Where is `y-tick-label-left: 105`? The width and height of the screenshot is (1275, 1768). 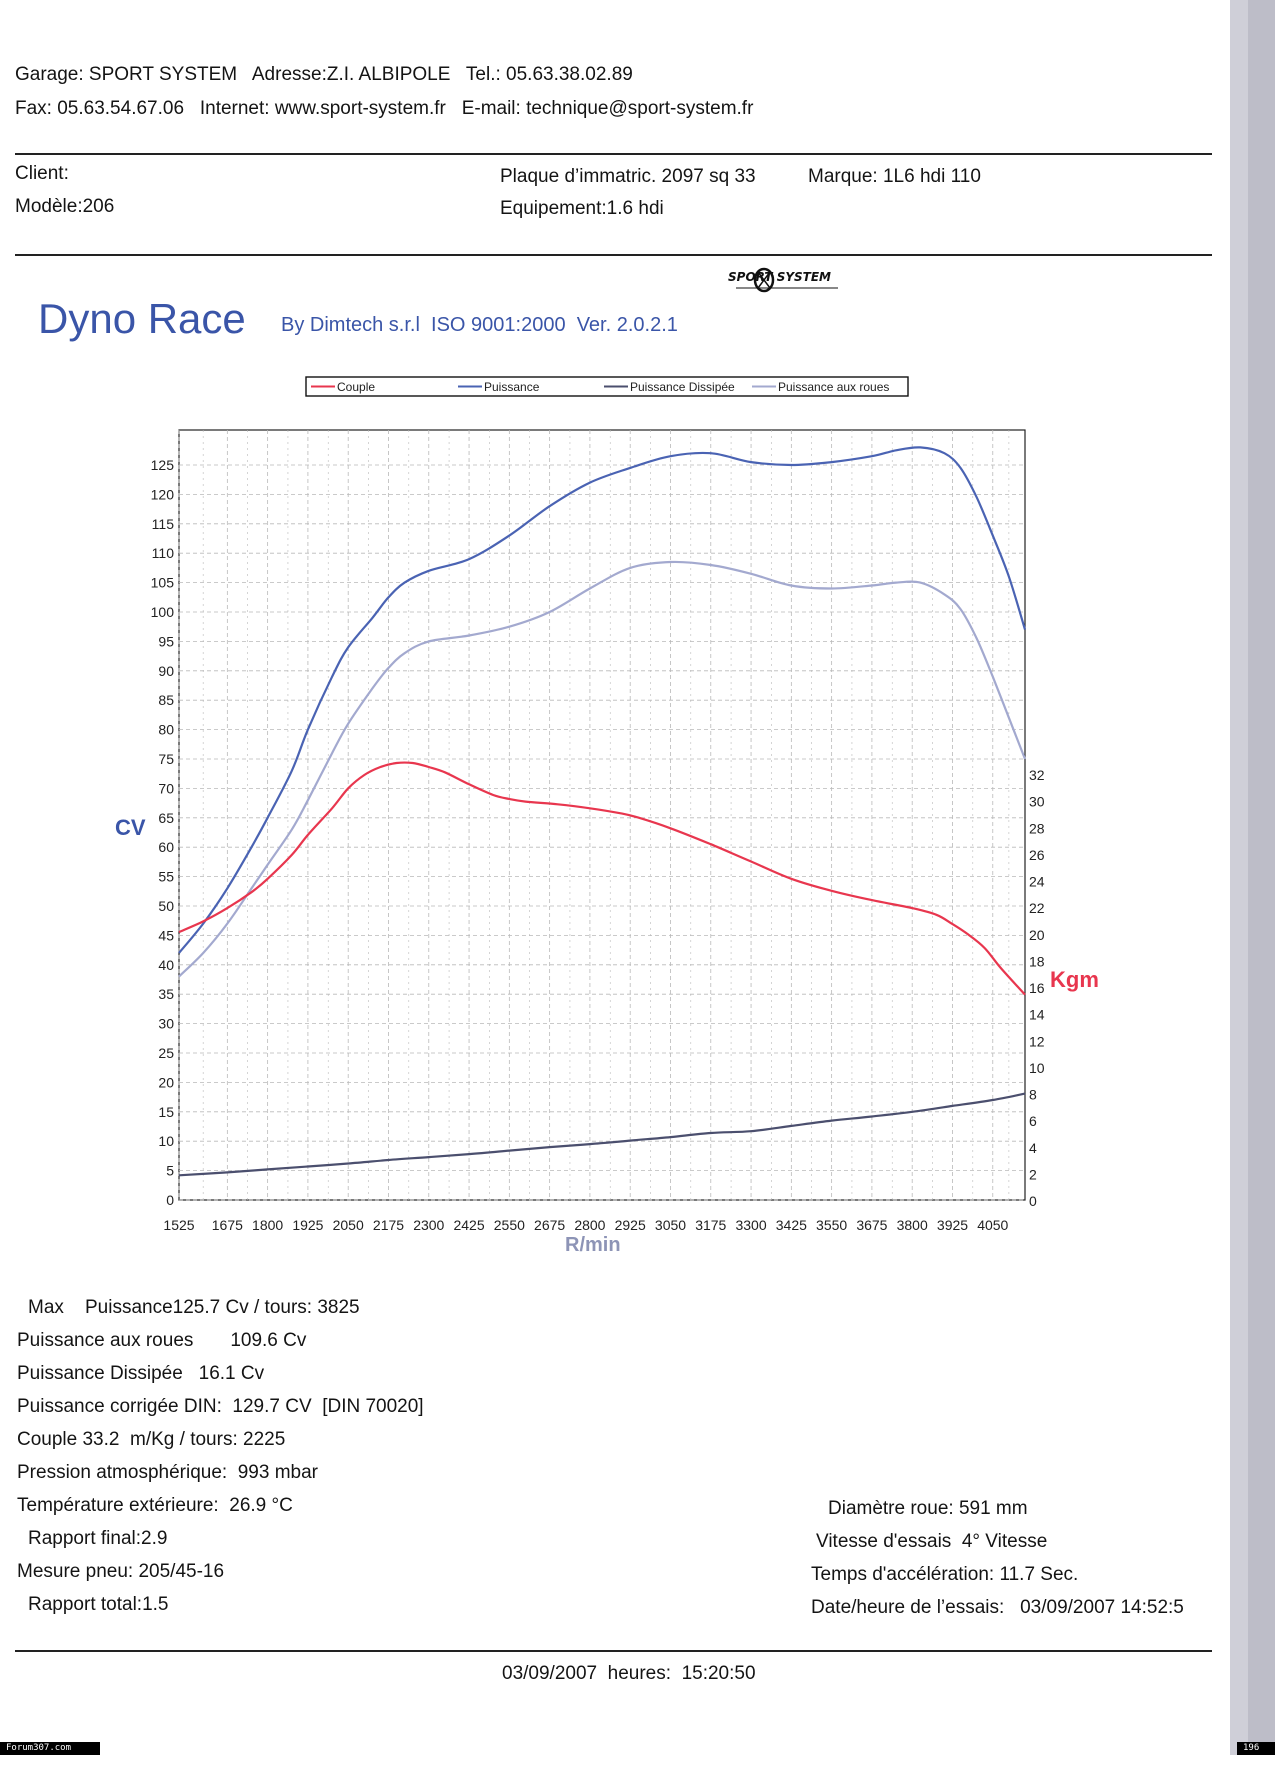 y-tick-label-left: 105 is located at coordinates (163, 583).